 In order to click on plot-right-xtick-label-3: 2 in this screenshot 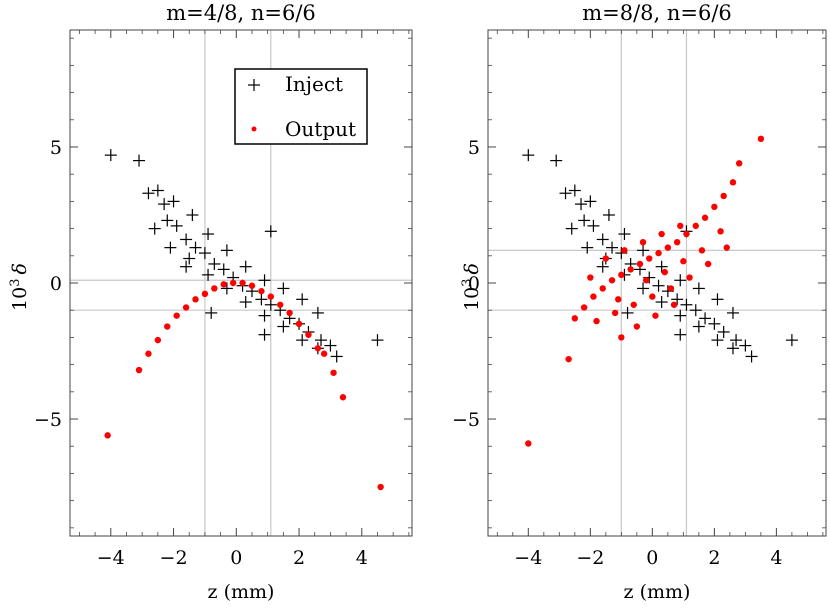, I will do `click(714, 558)`.